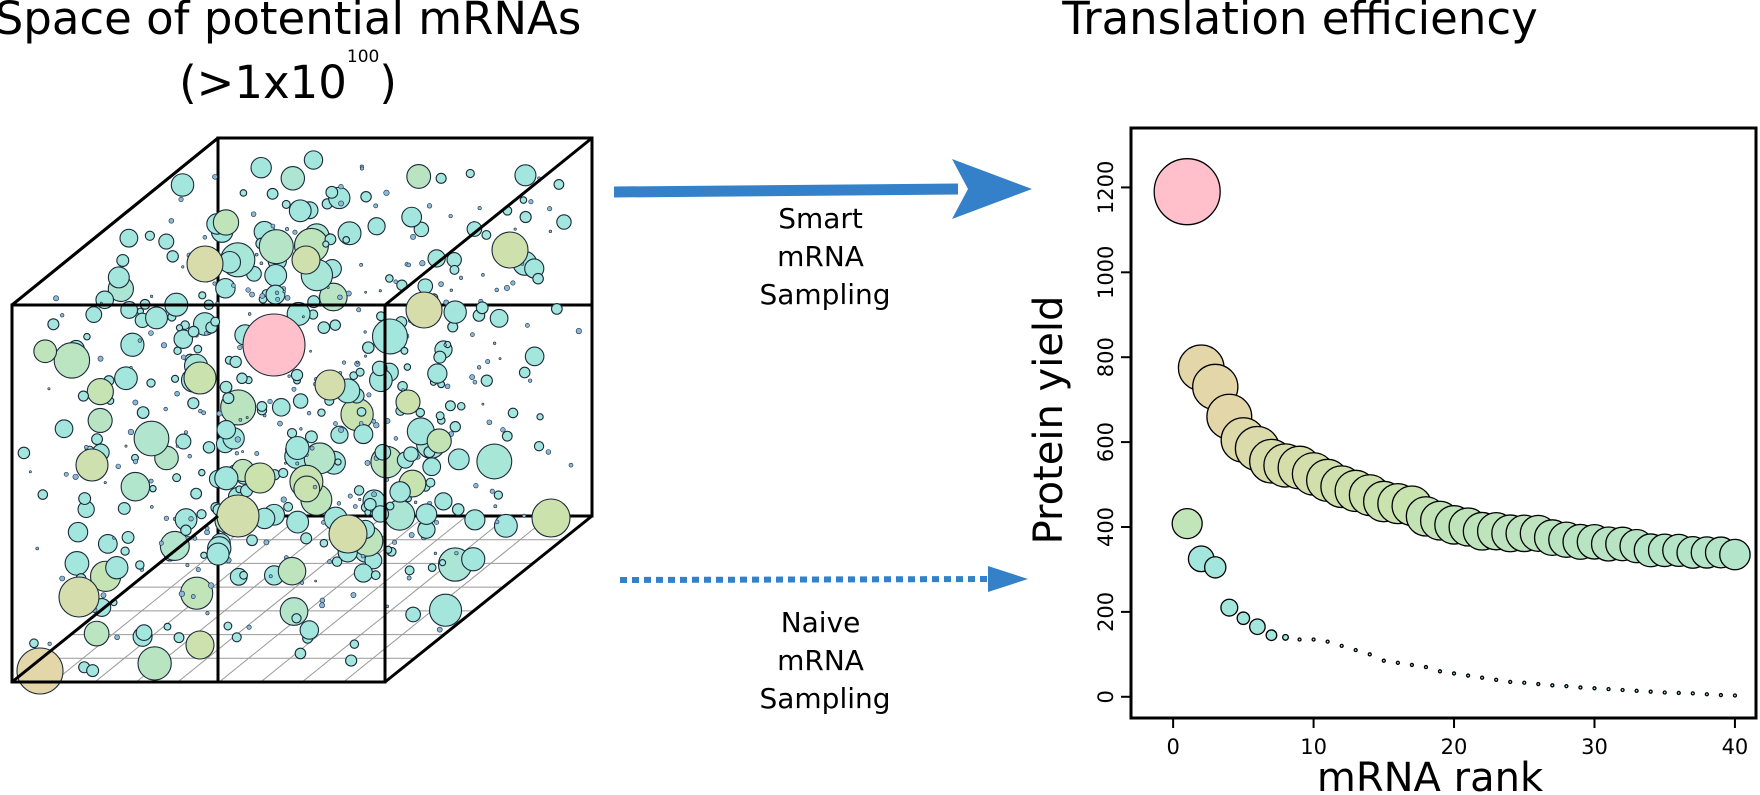 The height and width of the screenshot is (795, 1760). I want to click on floor-grid-line, so click(405, 599).